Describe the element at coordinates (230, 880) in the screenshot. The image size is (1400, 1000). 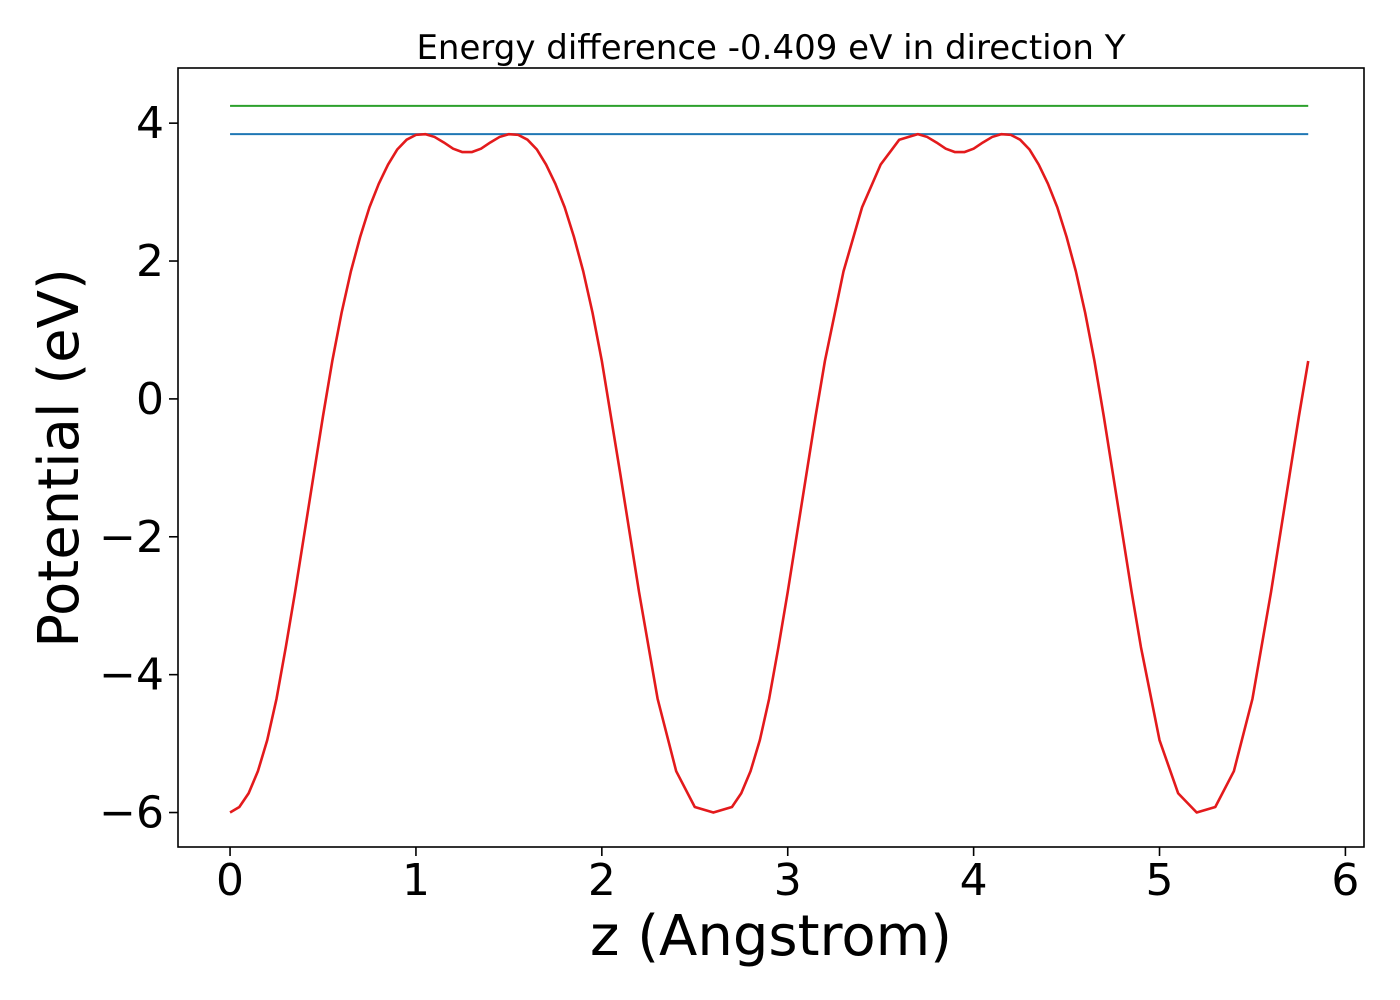
I see `x-tick-label: 0` at that location.